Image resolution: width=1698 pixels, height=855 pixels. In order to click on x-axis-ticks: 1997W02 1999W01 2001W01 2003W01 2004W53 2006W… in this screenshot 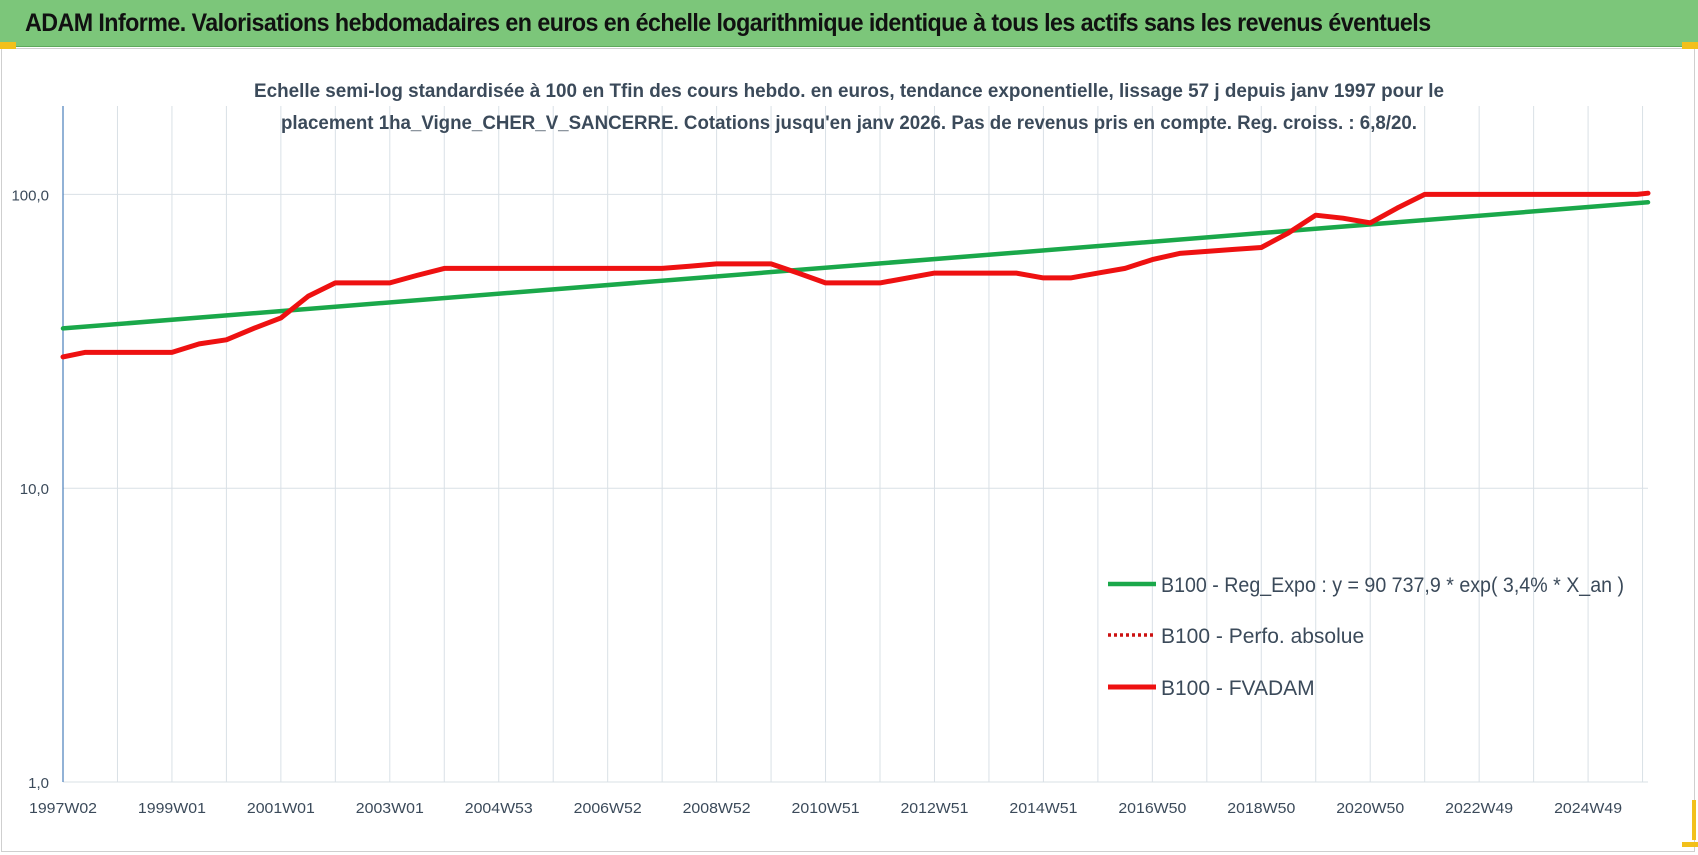, I will do `click(825, 808)`.